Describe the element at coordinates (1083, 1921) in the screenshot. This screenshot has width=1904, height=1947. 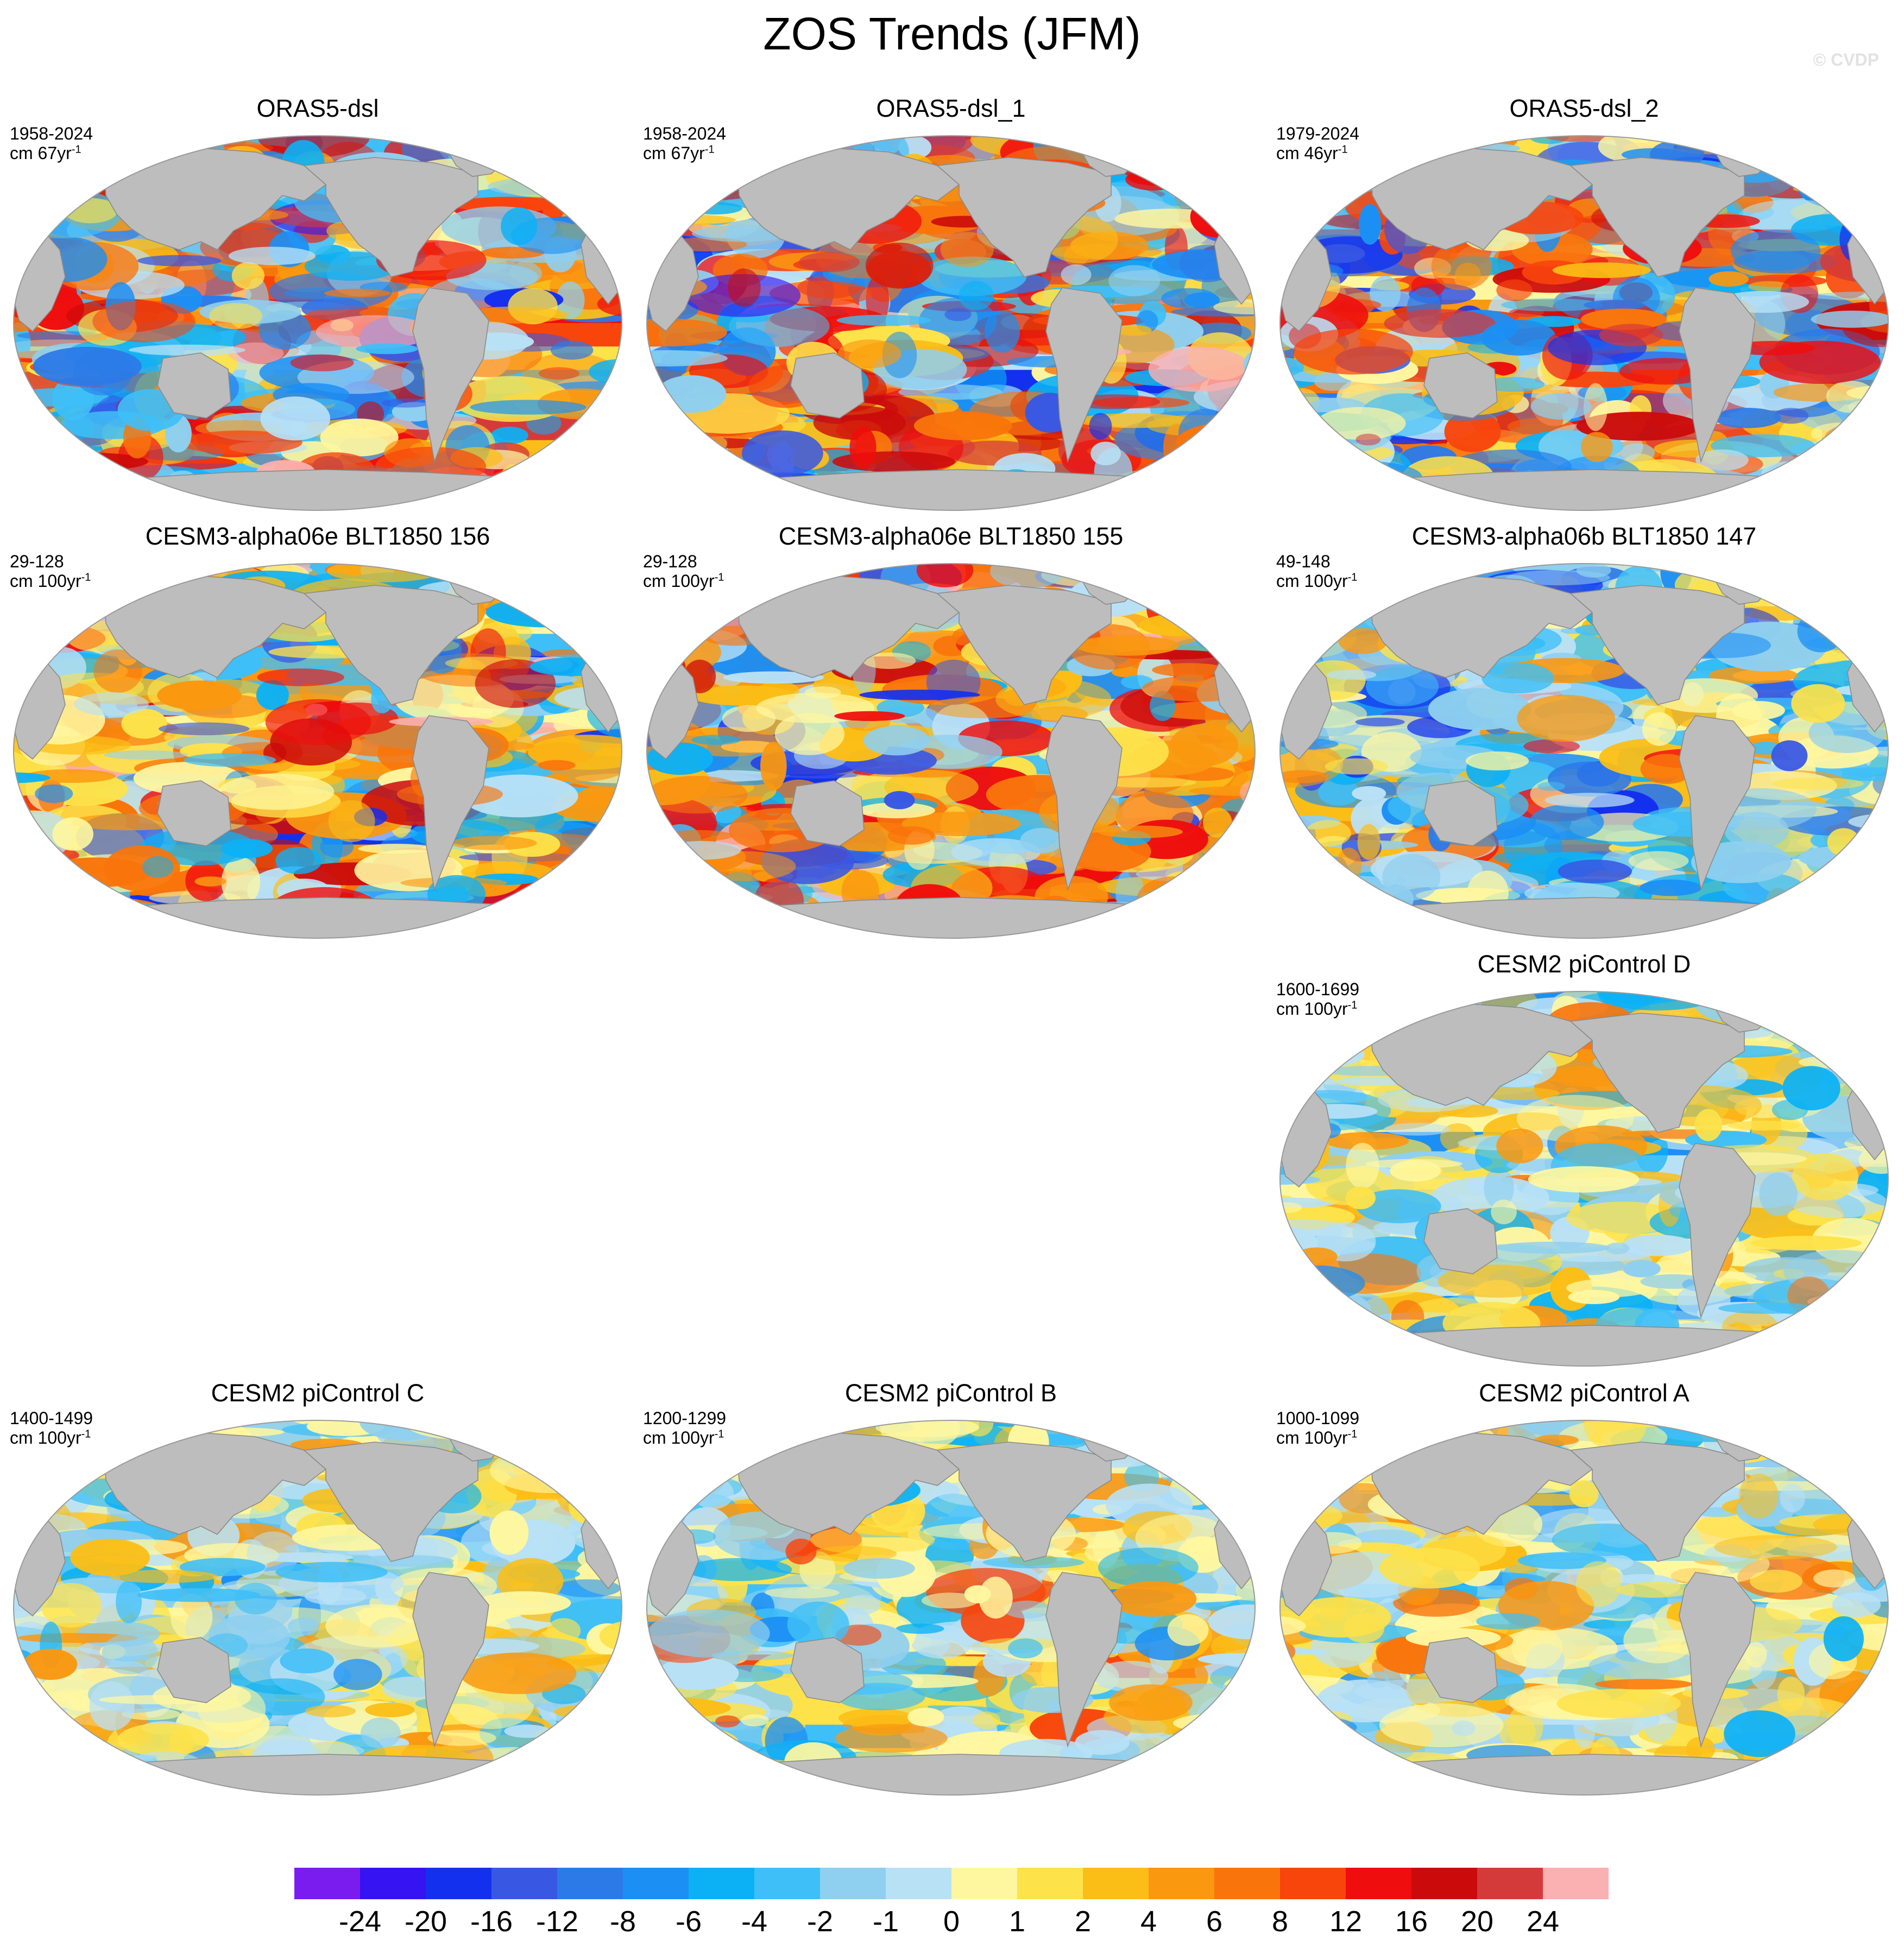
I see `colorbar-tick-label: 2` at that location.